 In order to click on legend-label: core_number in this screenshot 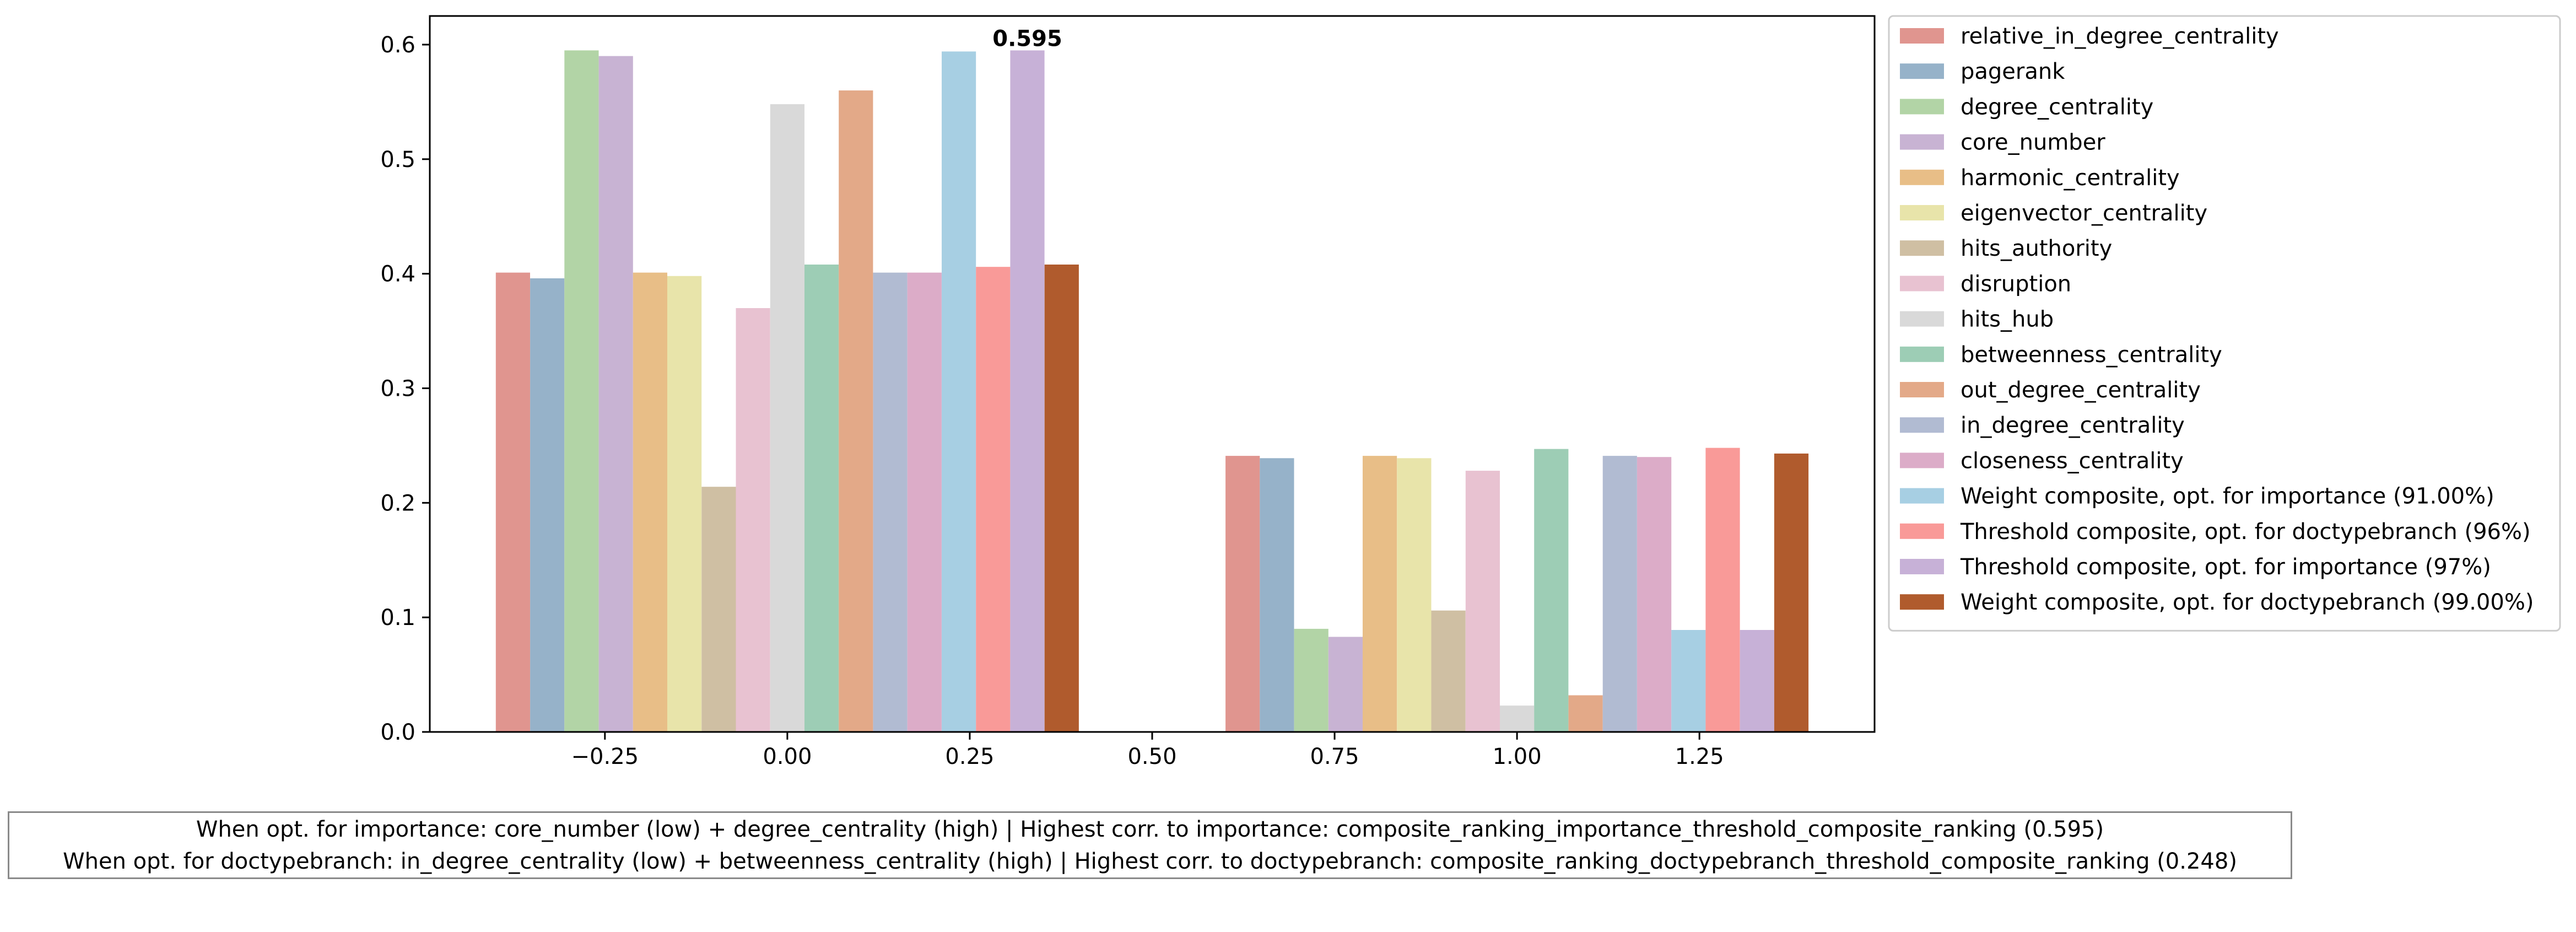, I will do `click(2033, 142)`.